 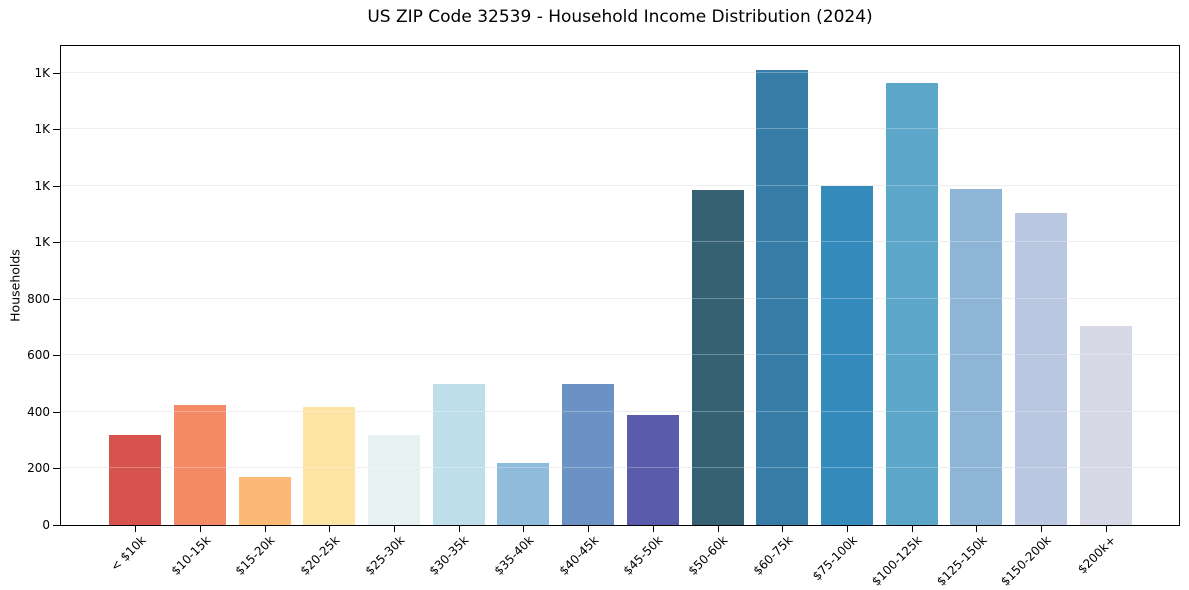 I want to click on x-tick-label: $30-35k, so click(x=449, y=555).